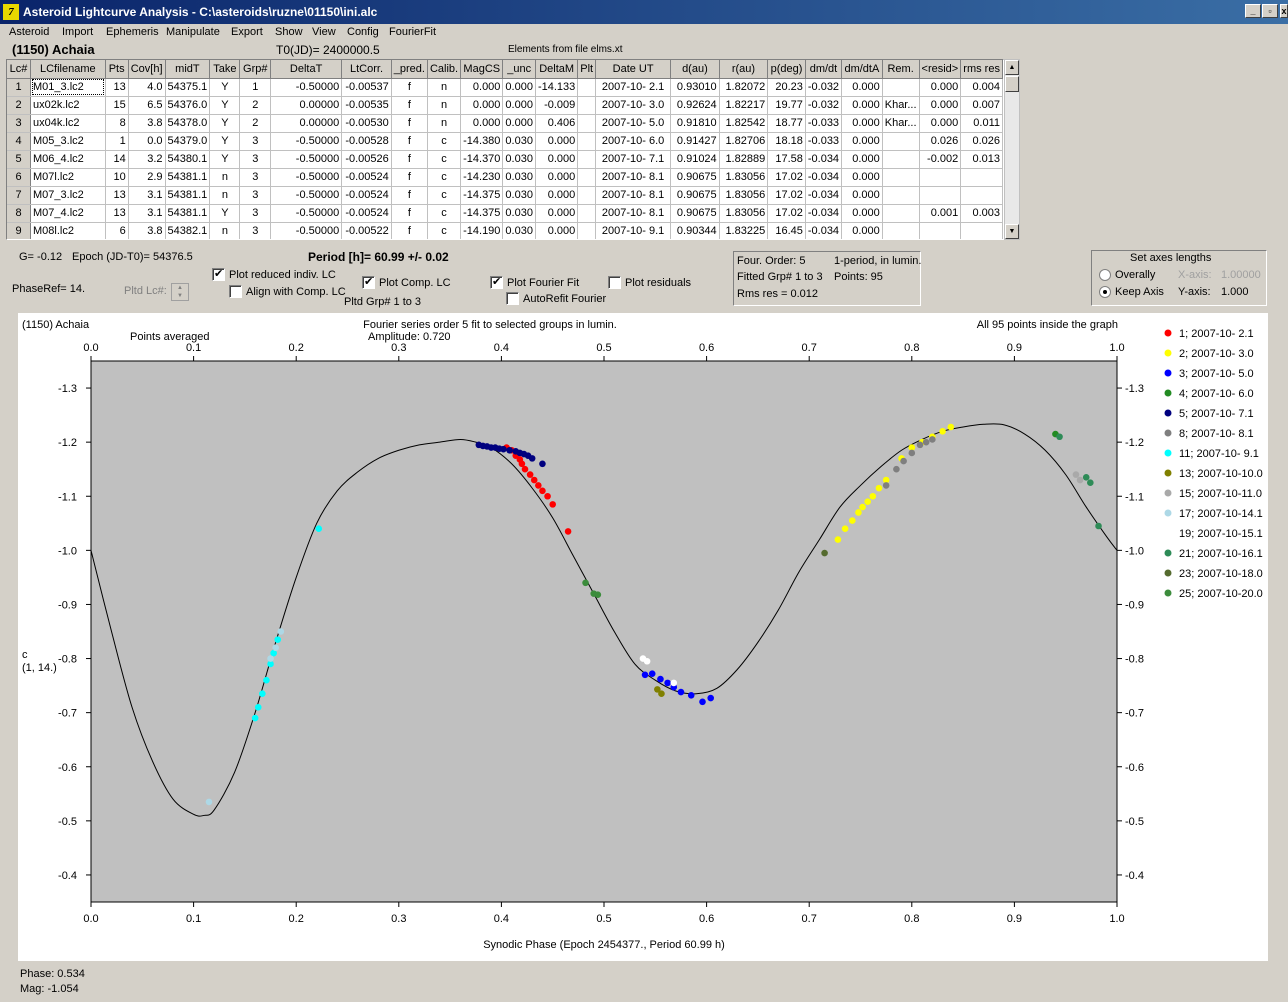 This screenshot has height=1002, width=1288. What do you see at coordinates (180, 296) in the screenshot?
I see `spin-down-icon: ▼` at bounding box center [180, 296].